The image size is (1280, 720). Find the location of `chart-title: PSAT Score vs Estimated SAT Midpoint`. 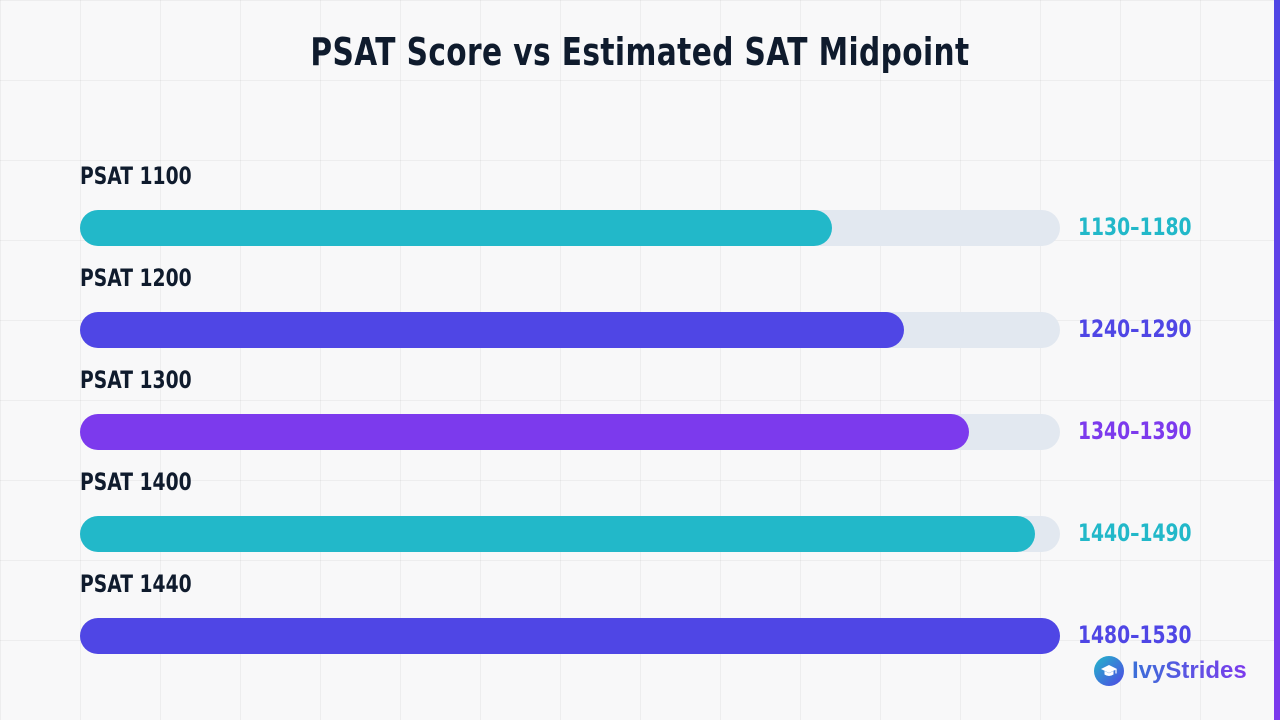

chart-title: PSAT Score vs Estimated SAT Midpoint is located at coordinates (640, 52).